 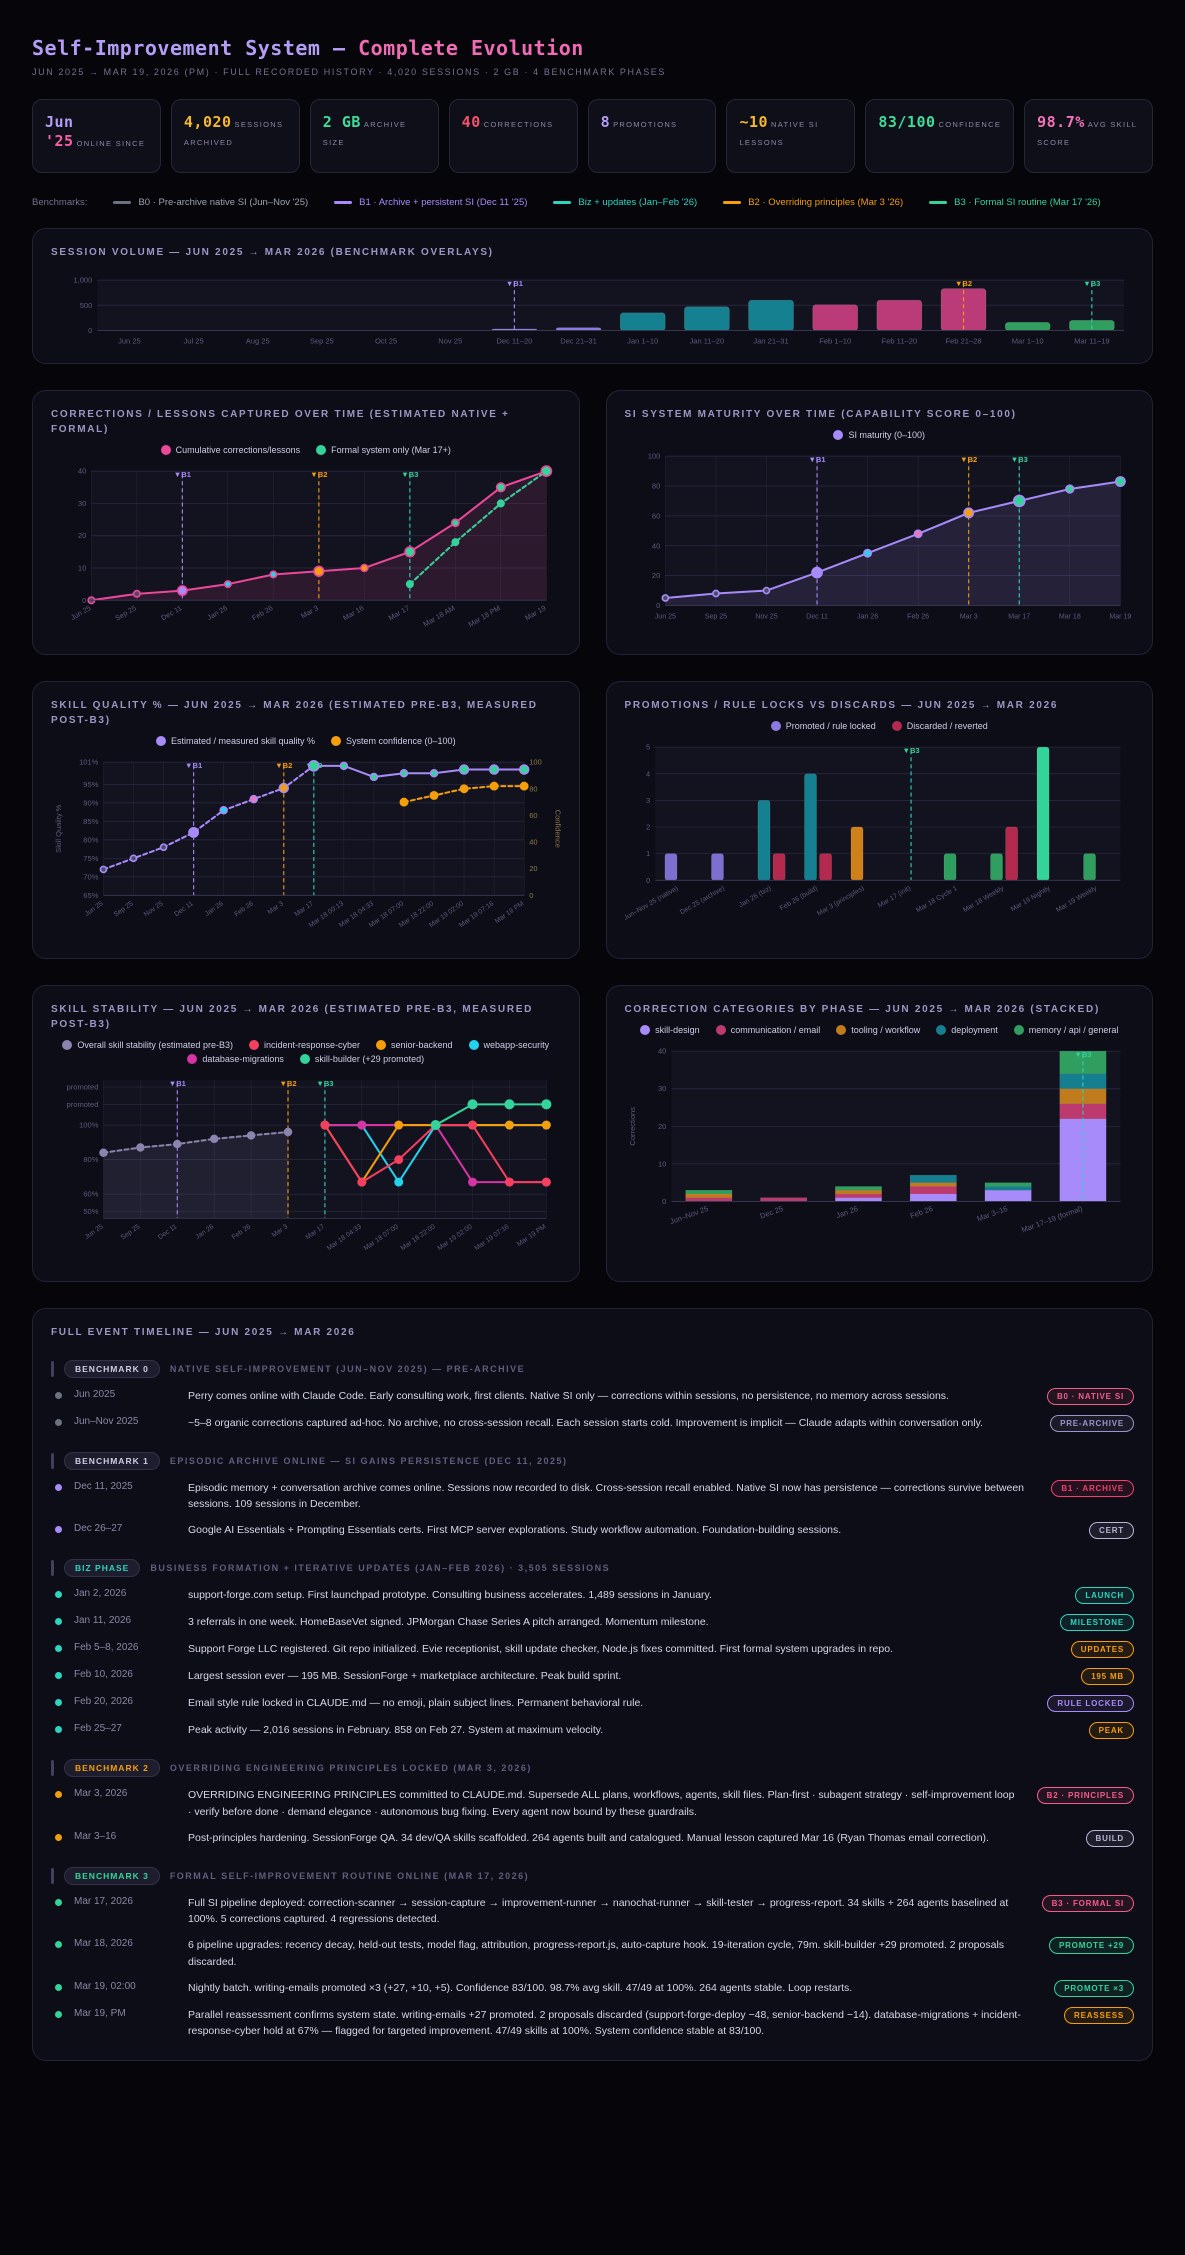 What do you see at coordinates (112, 1875) in the screenshot?
I see `section-badge: BENCHMARK 3` at bounding box center [112, 1875].